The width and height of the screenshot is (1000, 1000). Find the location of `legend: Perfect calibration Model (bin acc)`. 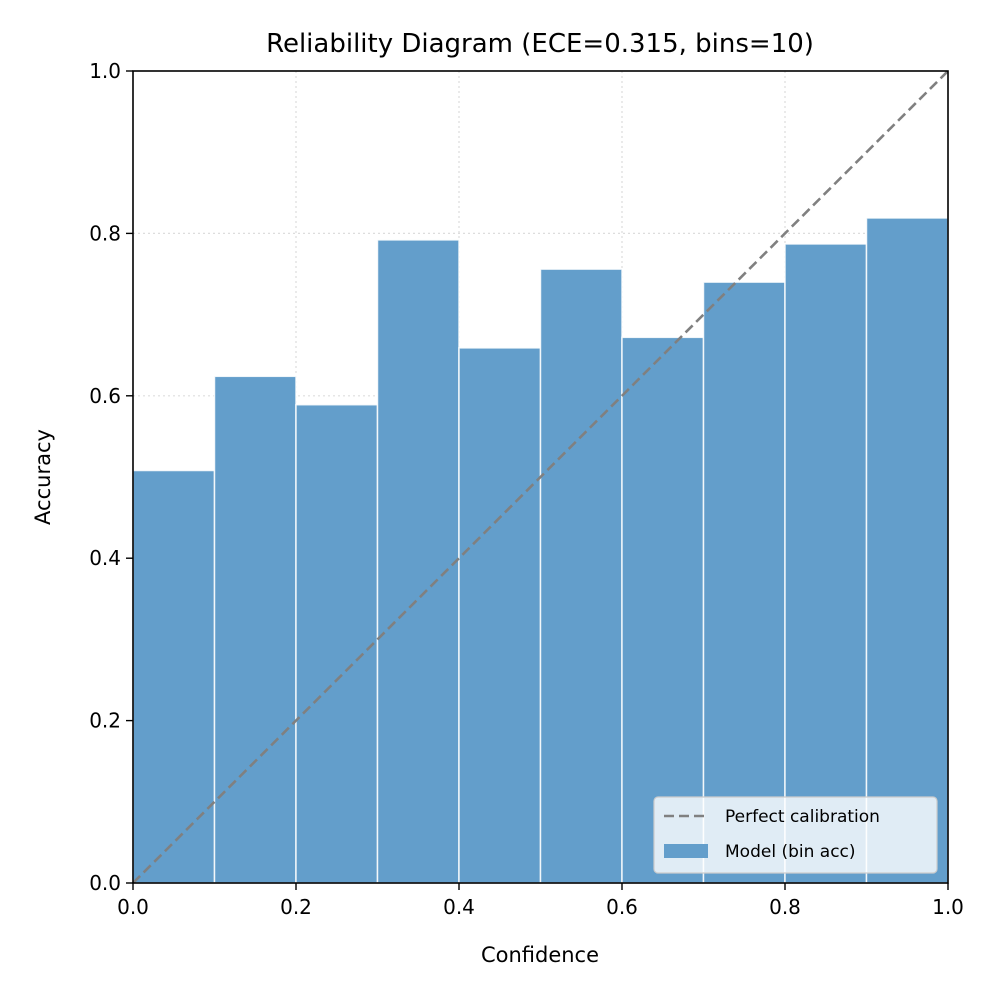

legend: Perfect calibration Model (bin acc) is located at coordinates (795, 835).